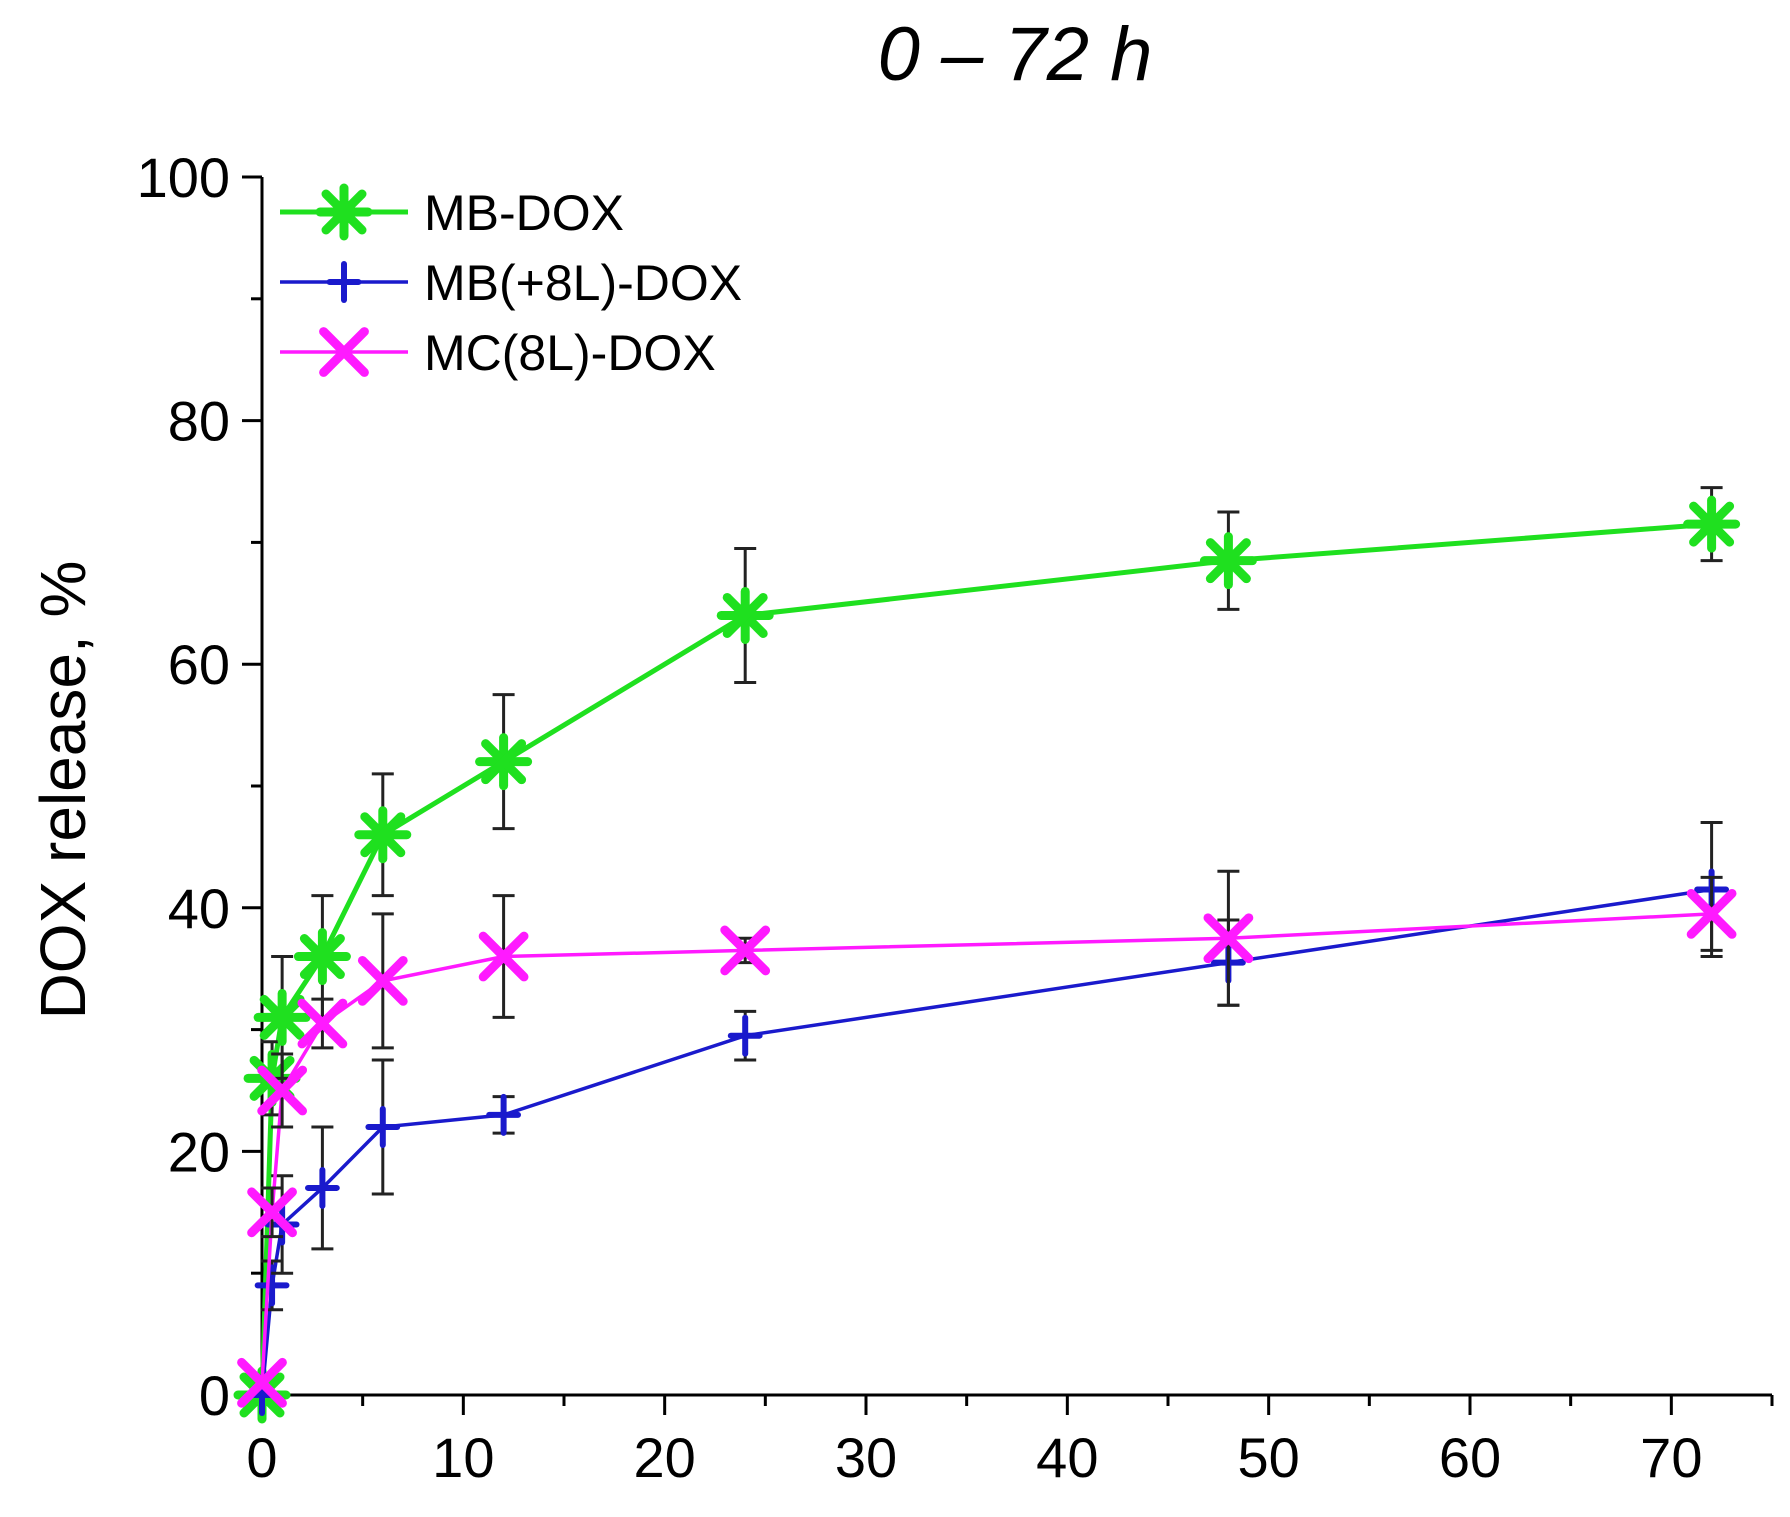 This screenshot has height=1517, width=1790. What do you see at coordinates (1470, 1457) in the screenshot?
I see `x-tick-label: 60` at bounding box center [1470, 1457].